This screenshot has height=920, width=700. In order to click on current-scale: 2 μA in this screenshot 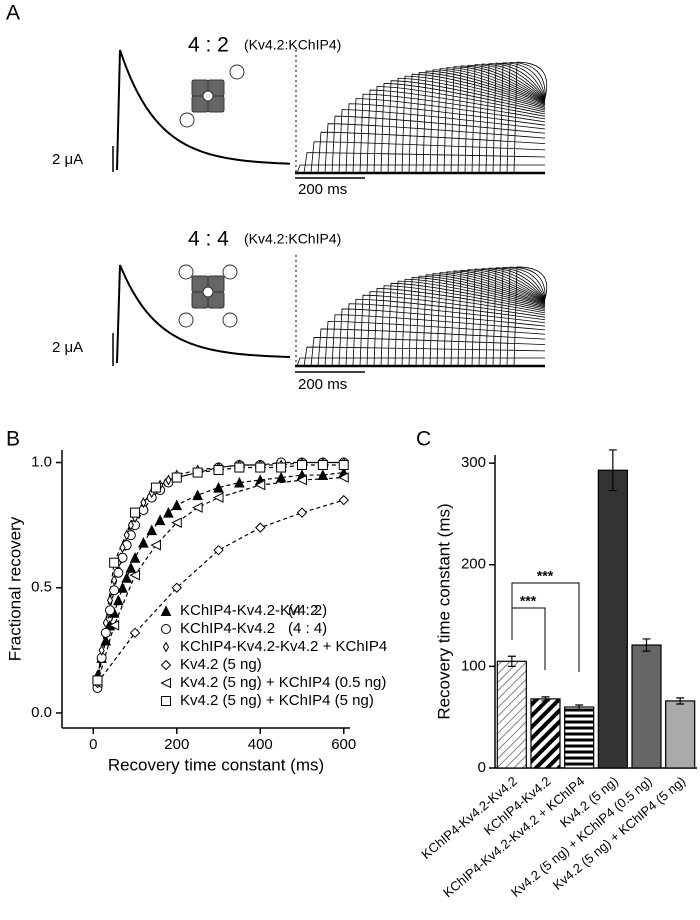, I will do `click(67, 159)`.